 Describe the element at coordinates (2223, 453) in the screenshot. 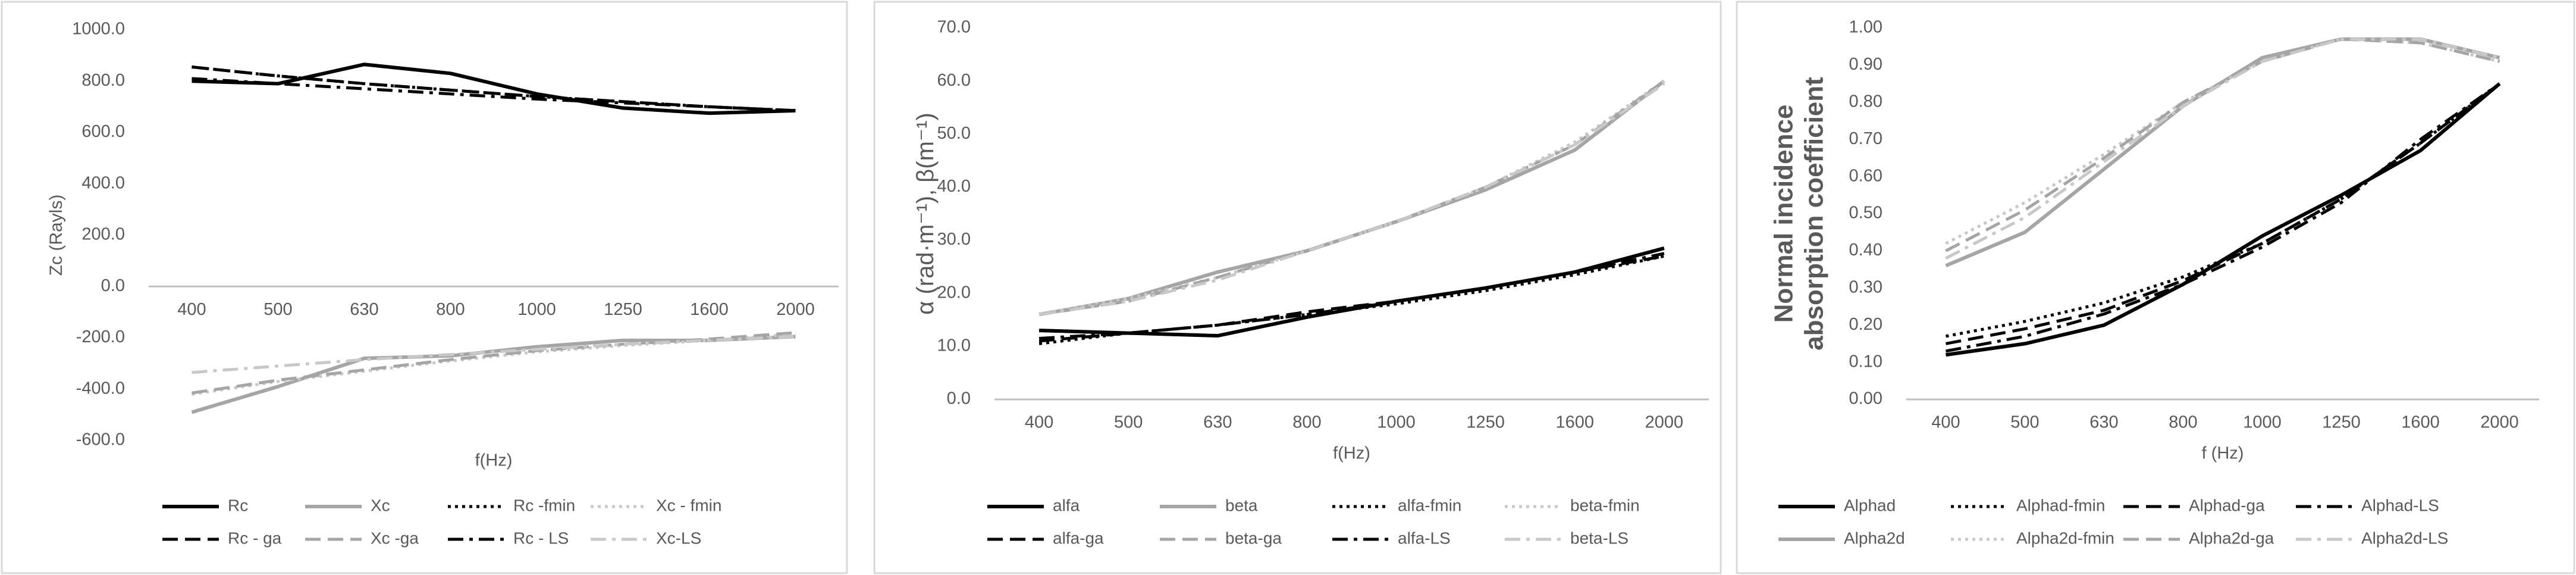

I see `x-axis-label: f (Hz)` at that location.